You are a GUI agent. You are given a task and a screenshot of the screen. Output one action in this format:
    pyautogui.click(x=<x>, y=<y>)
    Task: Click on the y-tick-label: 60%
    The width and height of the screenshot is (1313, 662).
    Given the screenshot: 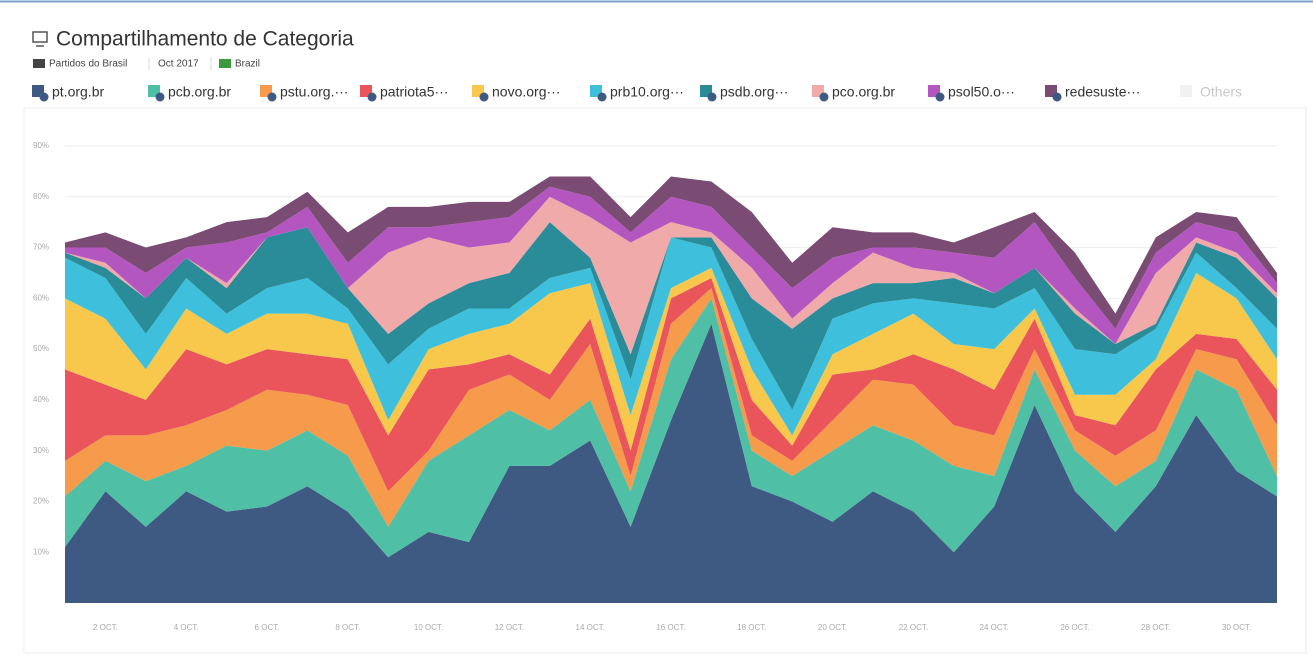 What is the action you would take?
    pyautogui.click(x=41, y=297)
    